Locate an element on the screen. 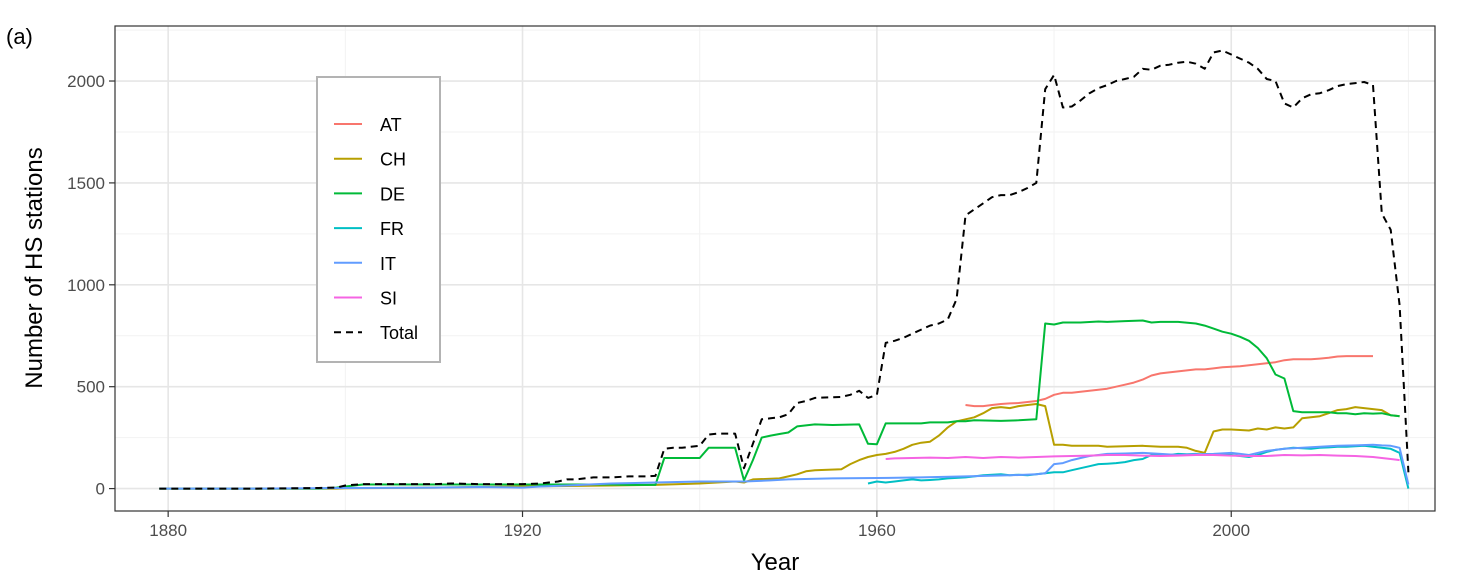 Image resolution: width=1482 pixels, height=578 pixels. y-tick-label: 500 is located at coordinates (91, 387).